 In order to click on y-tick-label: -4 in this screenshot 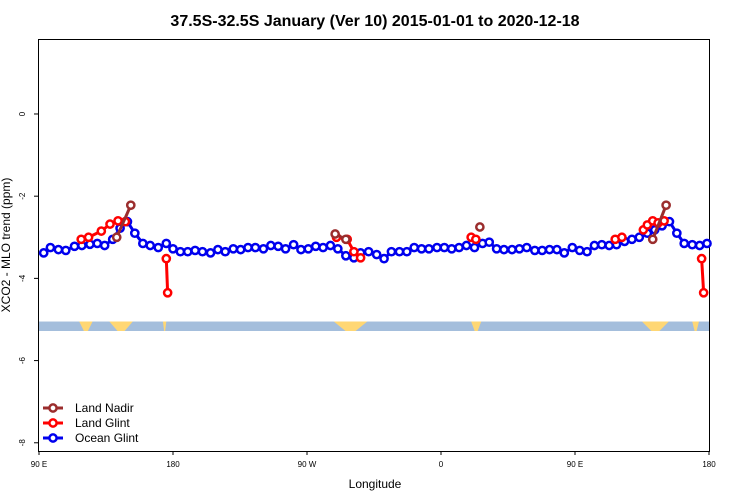, I will do `click(22, 278)`.